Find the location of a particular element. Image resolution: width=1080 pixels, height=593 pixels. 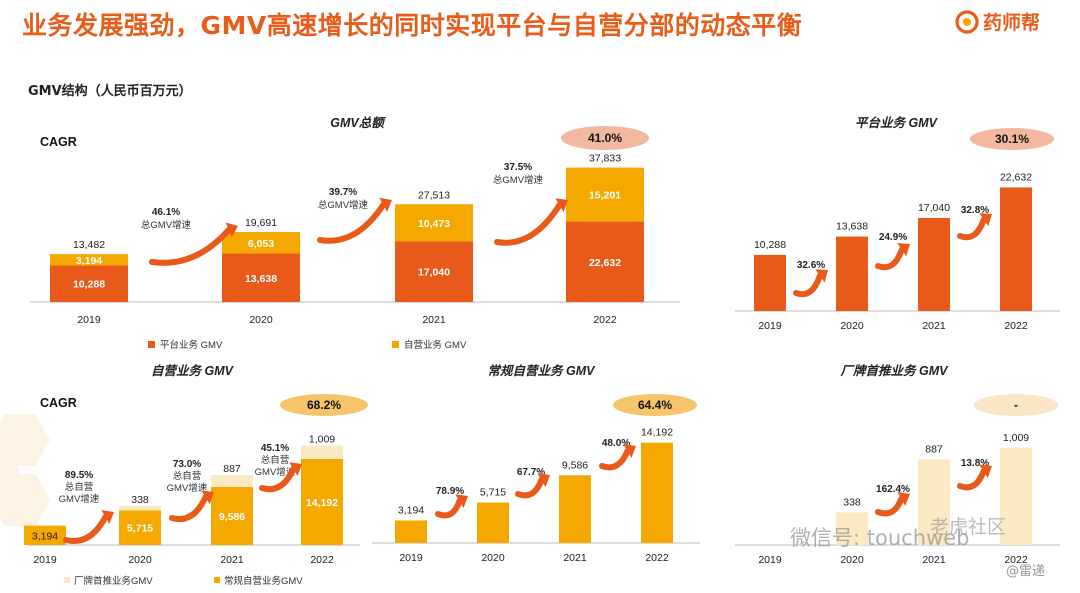

gmv-total-growth-arrow-0-head is located at coordinates (231, 230).